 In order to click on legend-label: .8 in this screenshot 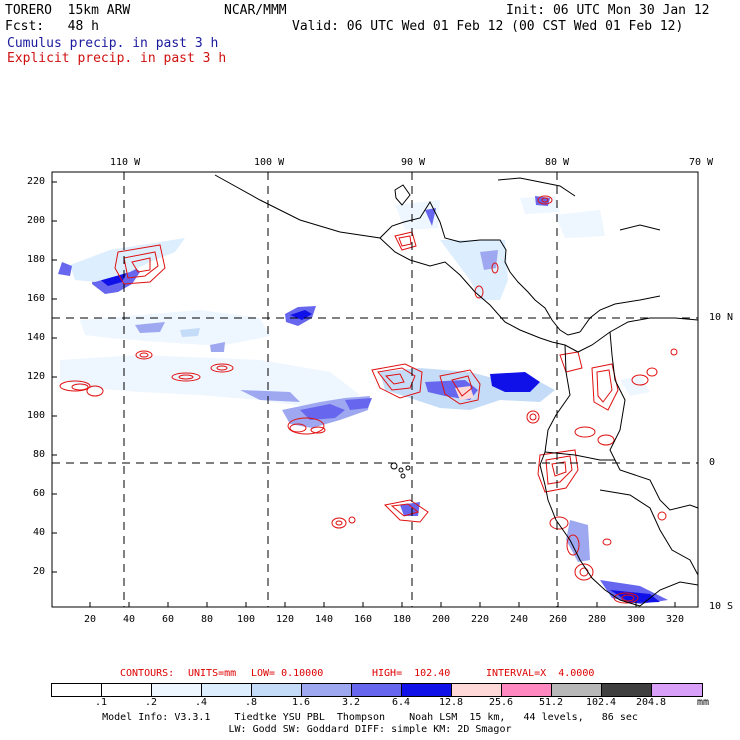, I will do `click(251, 702)`.